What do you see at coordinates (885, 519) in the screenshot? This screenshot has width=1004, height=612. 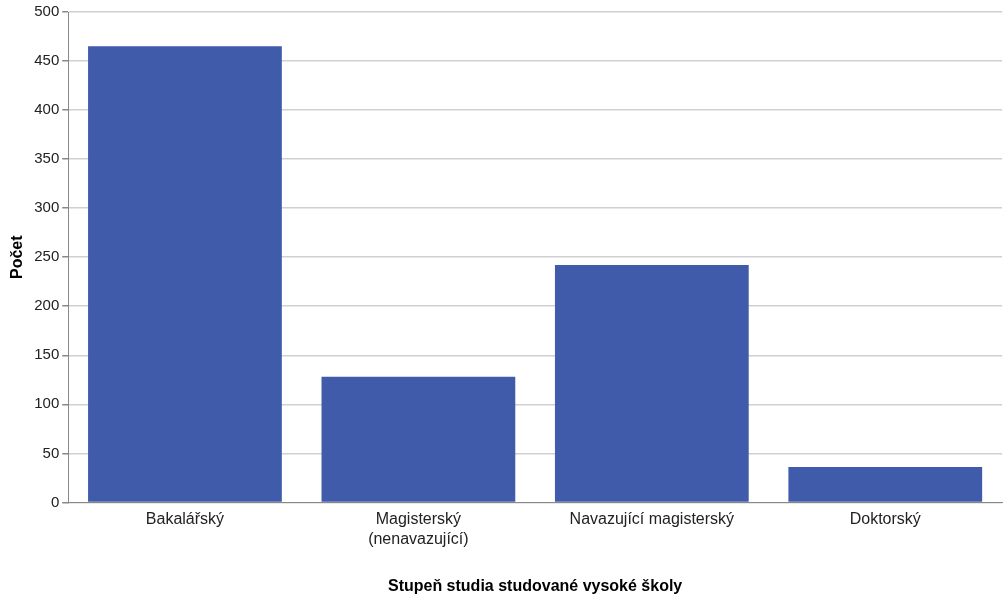 I see `x-tick-label: Doktorský` at bounding box center [885, 519].